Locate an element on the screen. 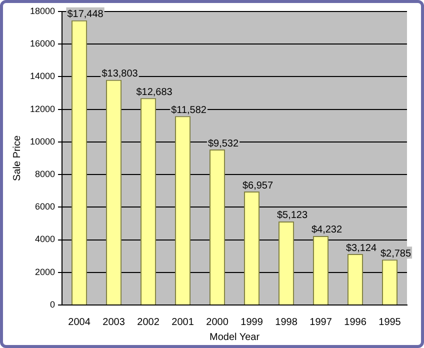  data-label: $13,803 is located at coordinates (120, 74).